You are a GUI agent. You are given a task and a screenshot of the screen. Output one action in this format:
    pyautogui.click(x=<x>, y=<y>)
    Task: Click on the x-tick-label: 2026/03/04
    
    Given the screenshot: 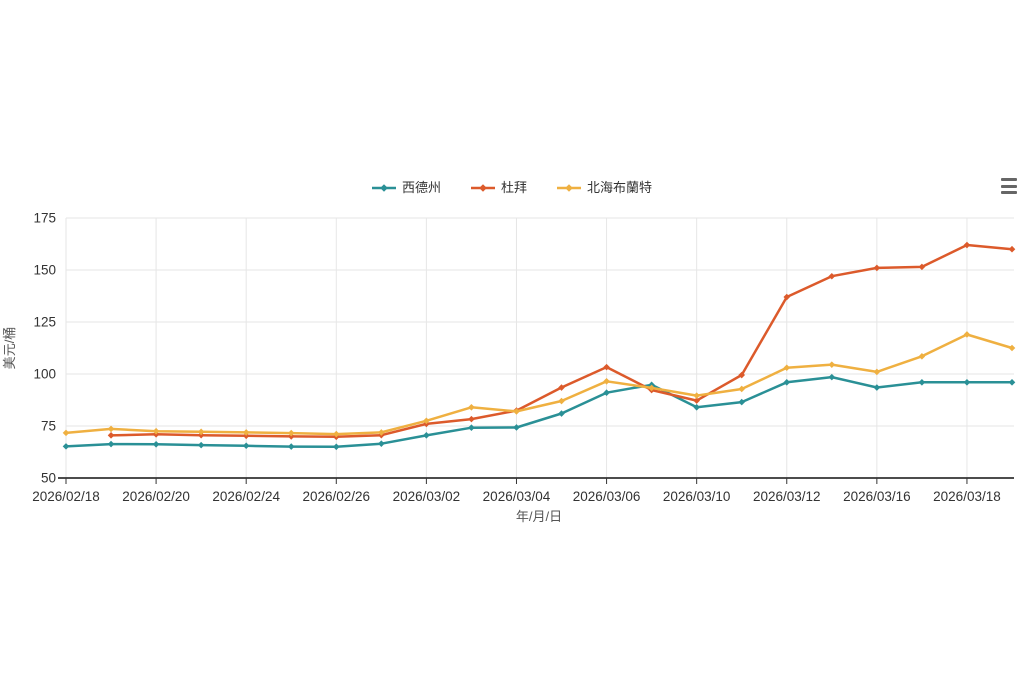 What is the action you would take?
    pyautogui.click(x=517, y=496)
    